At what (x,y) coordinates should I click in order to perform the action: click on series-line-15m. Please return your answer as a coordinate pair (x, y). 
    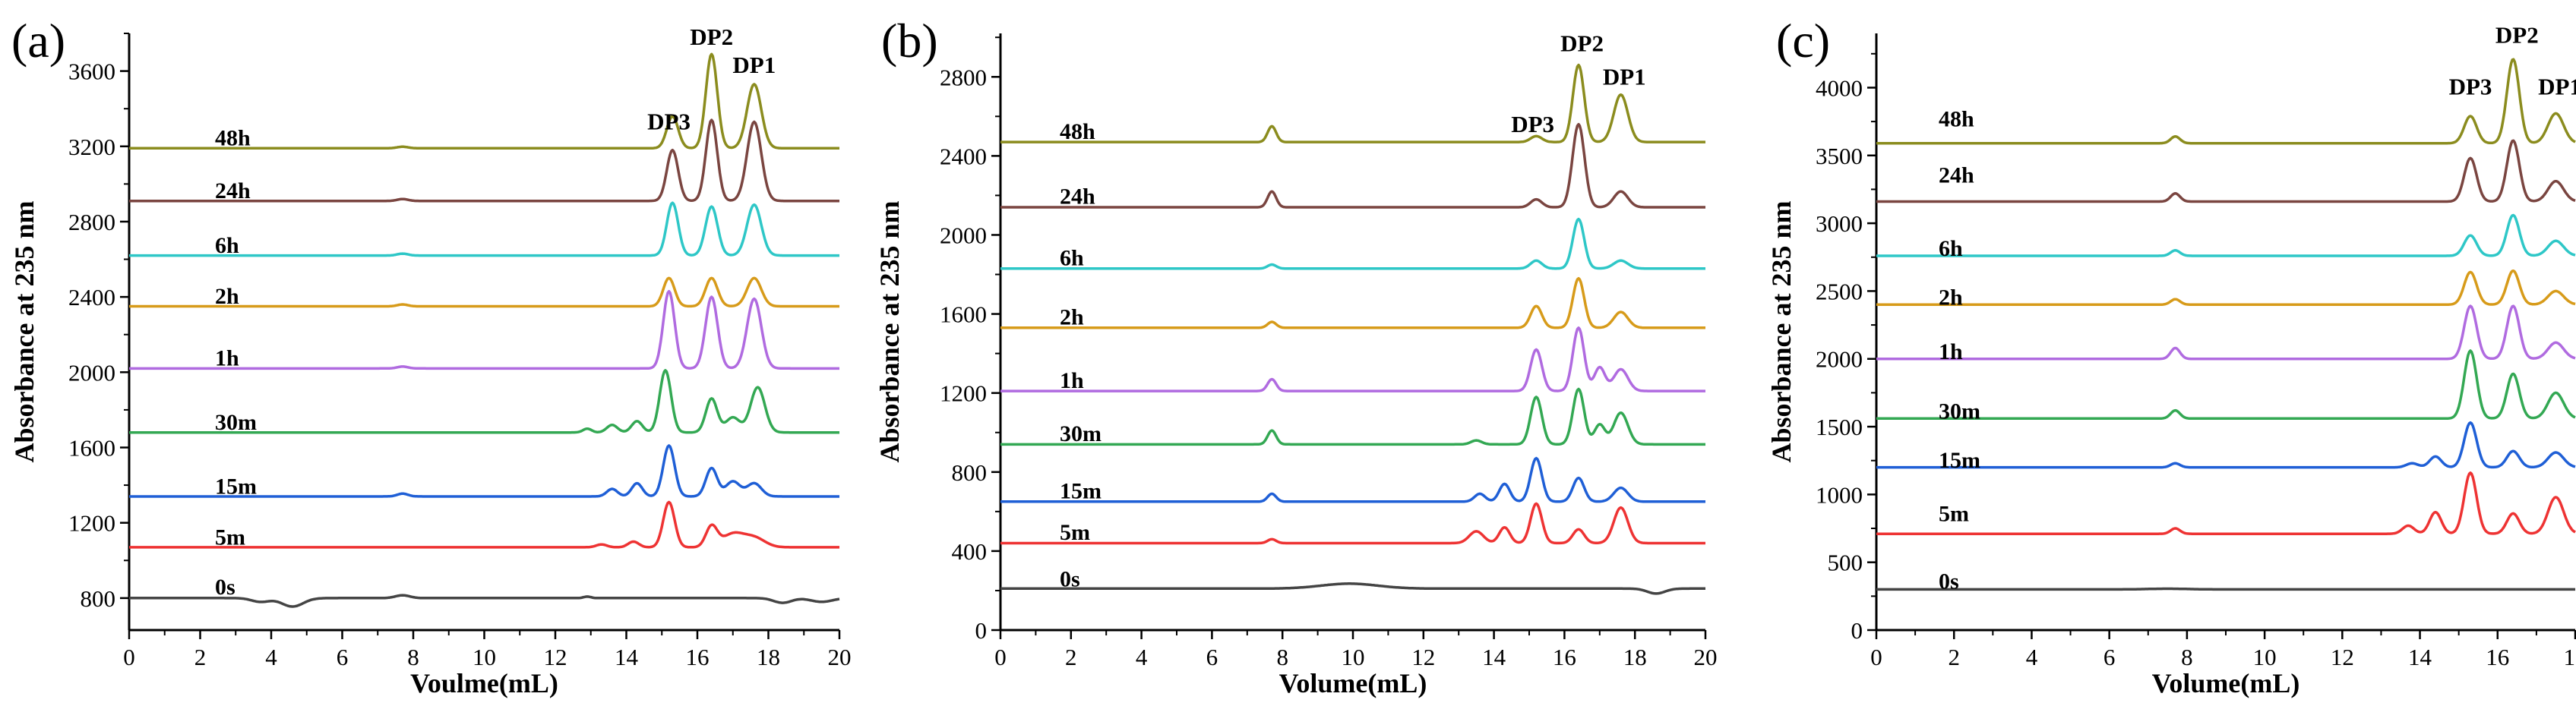
    Looking at the image, I should click on (1353, 479).